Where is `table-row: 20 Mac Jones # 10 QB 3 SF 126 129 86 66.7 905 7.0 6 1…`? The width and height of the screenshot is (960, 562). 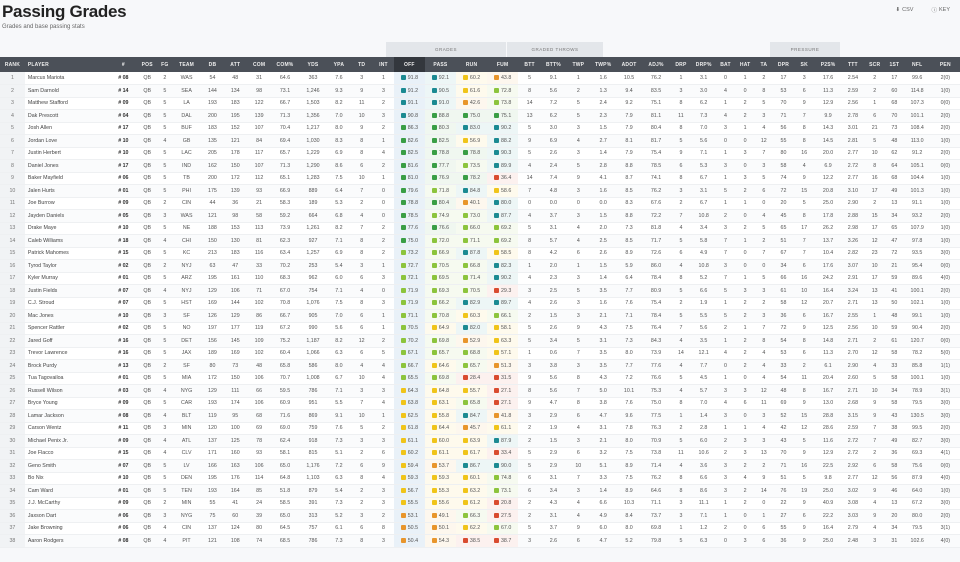
table-row: 20 Mac Jones # 10 QB 3 SF 126 129 86 66.7 905 7.0 6 1… is located at coordinates (480, 316).